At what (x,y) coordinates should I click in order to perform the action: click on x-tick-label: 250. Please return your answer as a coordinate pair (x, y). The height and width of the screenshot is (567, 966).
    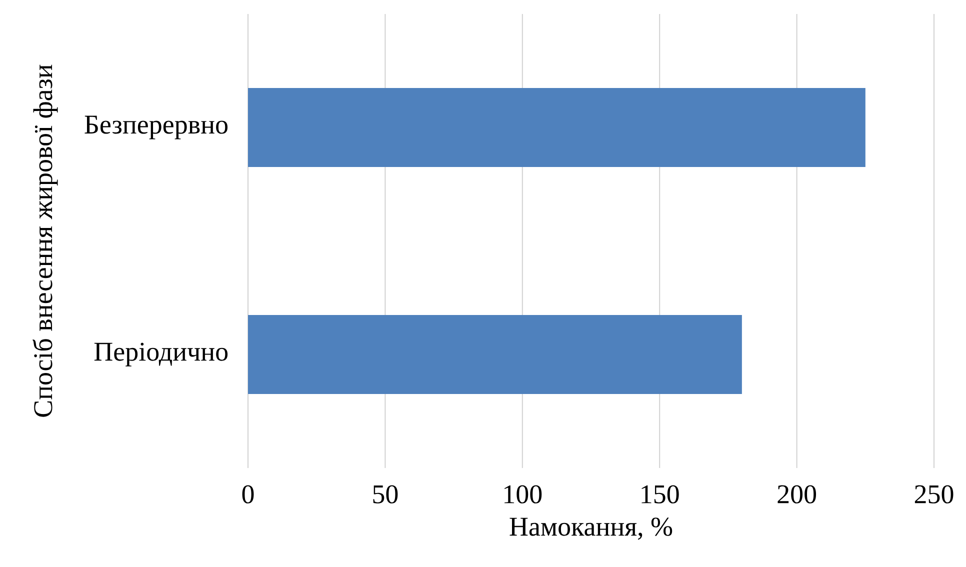
    Looking at the image, I should click on (934, 494).